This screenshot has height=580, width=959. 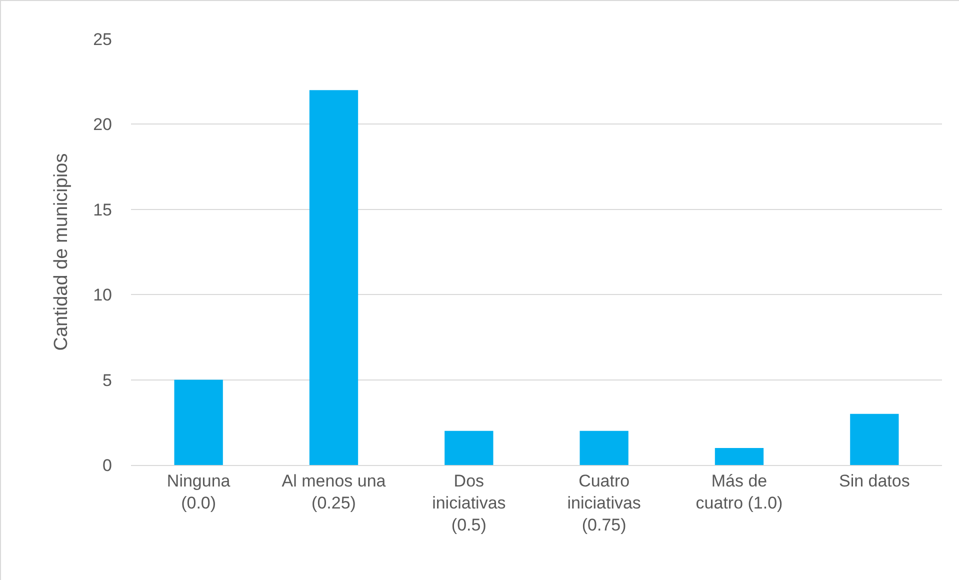 What do you see at coordinates (107, 380) in the screenshot?
I see `y-tick-label: 5` at bounding box center [107, 380].